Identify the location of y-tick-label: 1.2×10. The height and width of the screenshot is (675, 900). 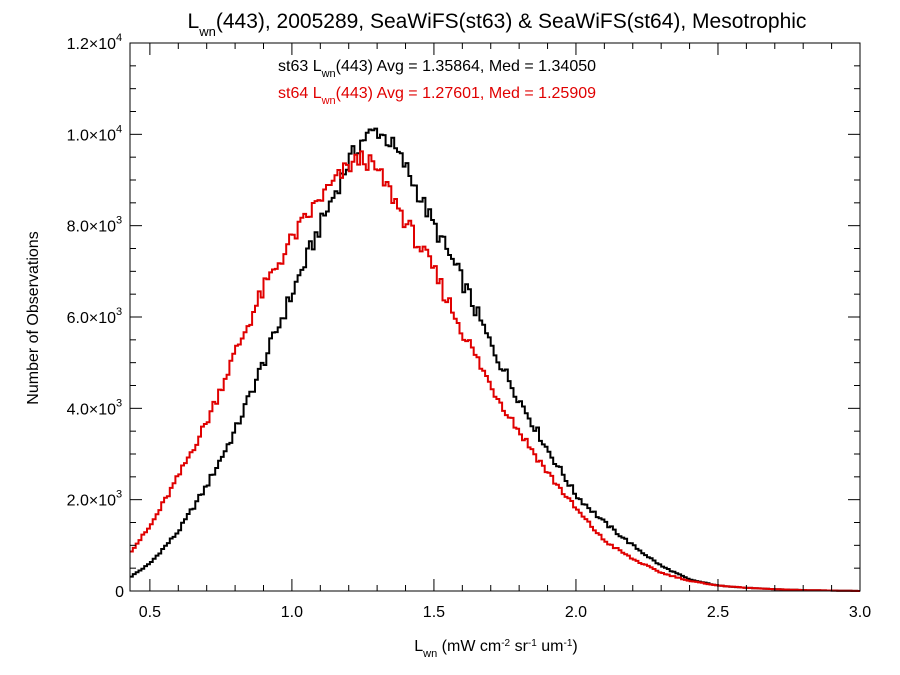
(91, 44).